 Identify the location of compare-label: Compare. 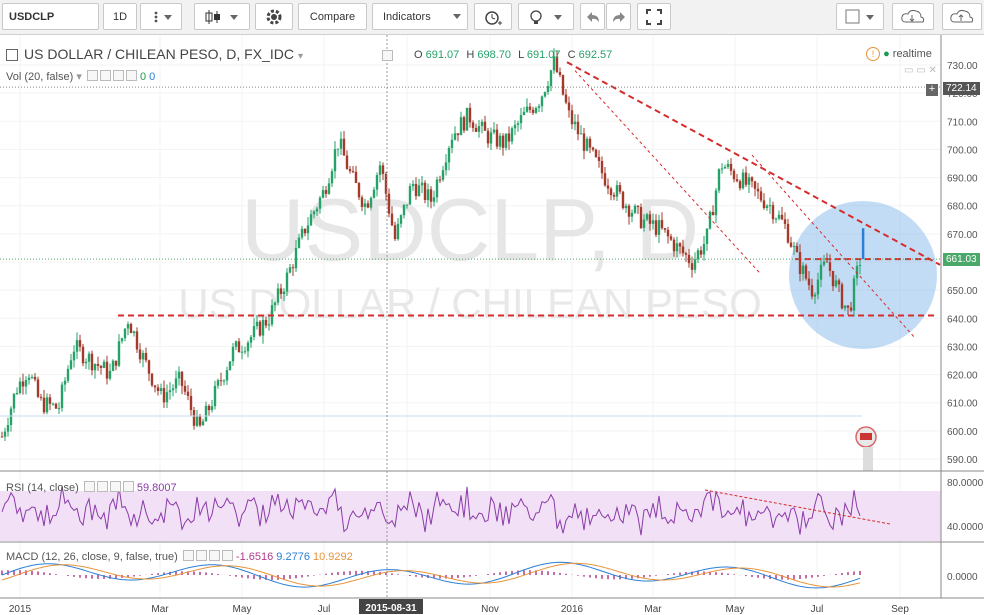
(332, 16).